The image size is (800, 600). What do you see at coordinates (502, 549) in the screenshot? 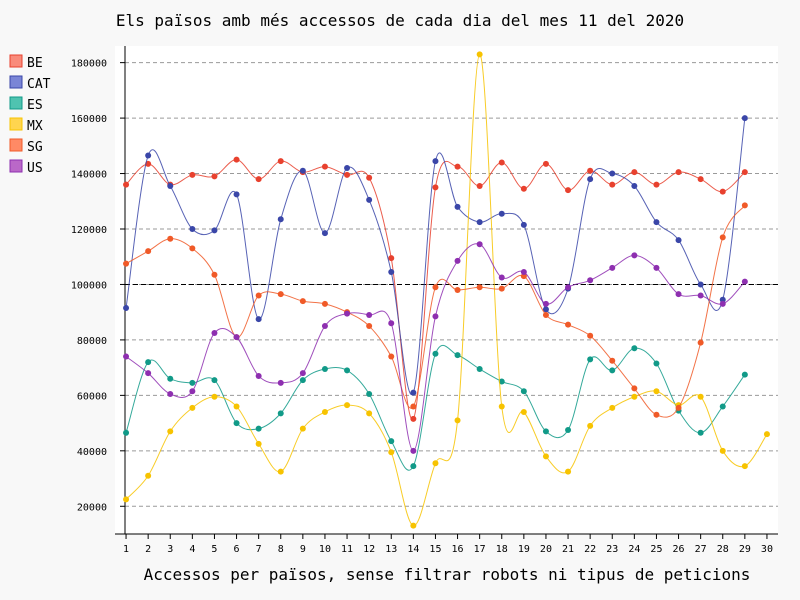
I see `x-tick-label: 18` at bounding box center [502, 549].